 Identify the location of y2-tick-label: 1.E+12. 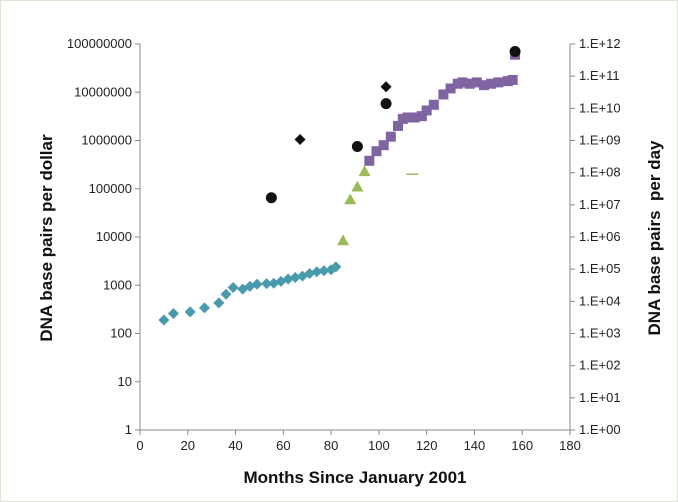
(600, 43).